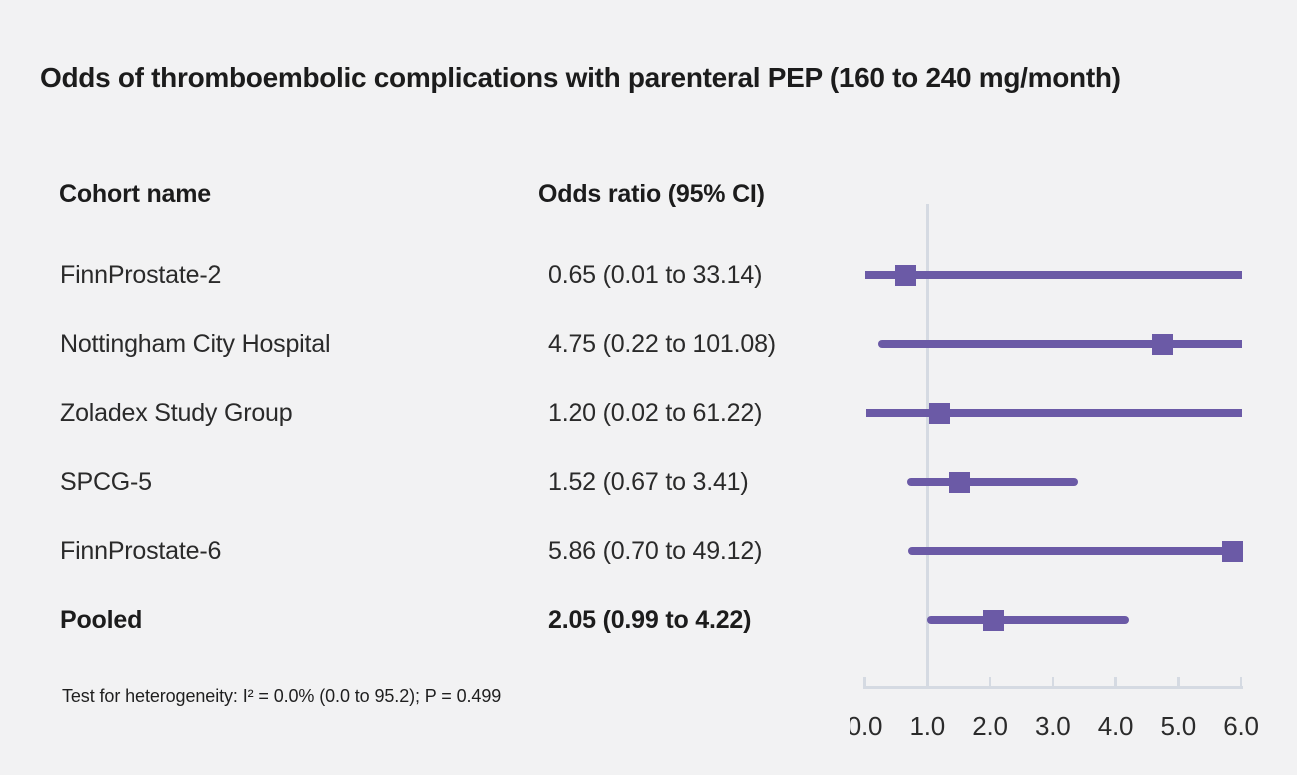 Image resolution: width=1297 pixels, height=775 pixels. Describe the element at coordinates (662, 344) in the screenshot. I see `odds-ratio-ci-value: 4.75 (0.22 to 101.08)` at that location.